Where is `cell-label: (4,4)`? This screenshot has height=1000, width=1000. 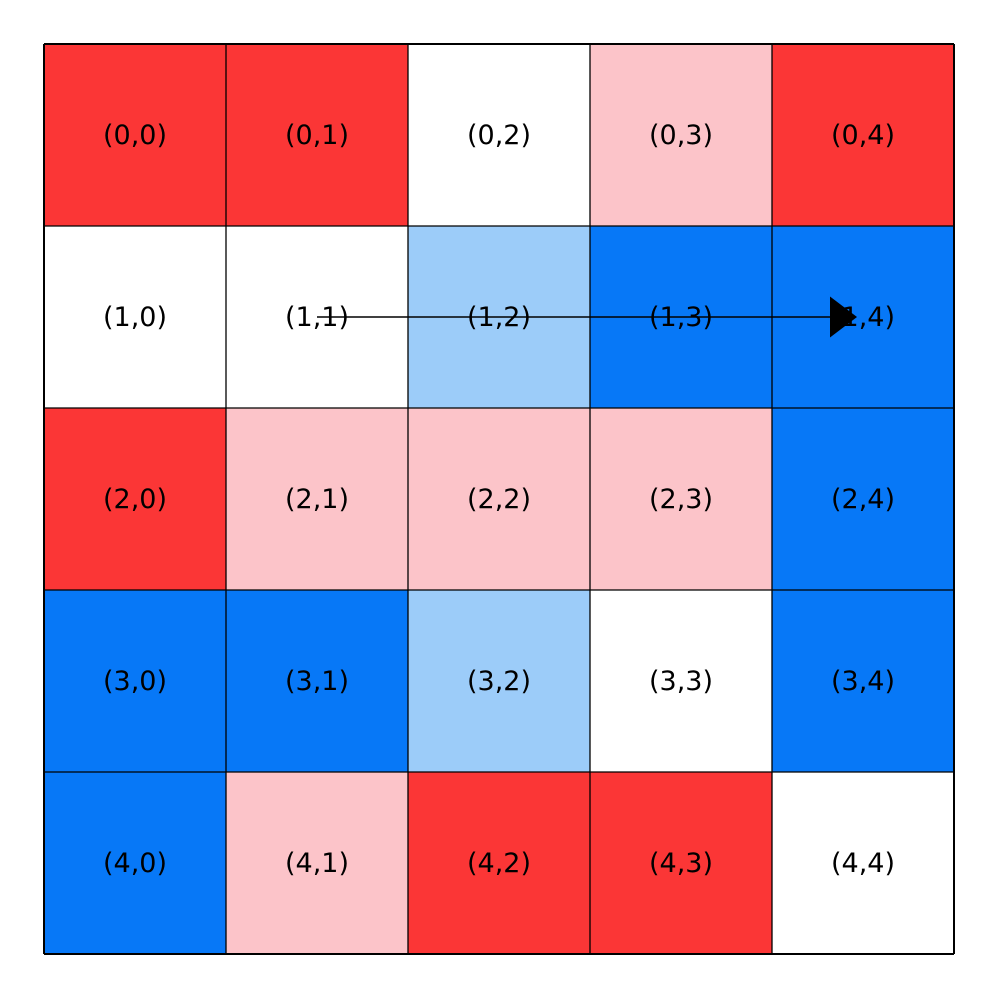
cell-label: (4,4) is located at coordinates (862, 863).